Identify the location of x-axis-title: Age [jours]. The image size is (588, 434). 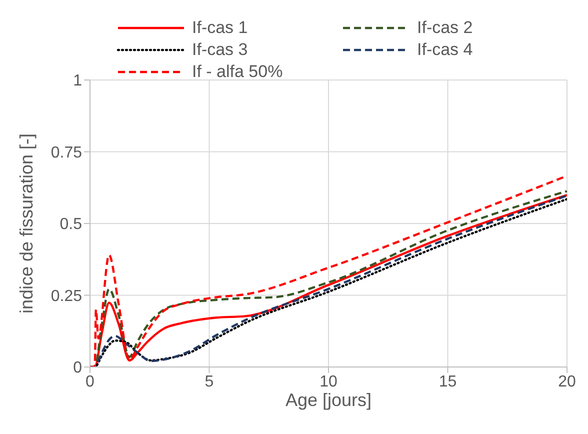
(328, 400).